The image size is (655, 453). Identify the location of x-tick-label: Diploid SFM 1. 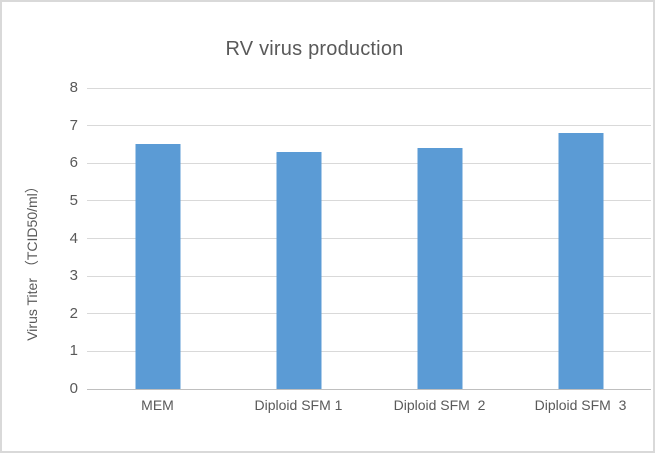
(298, 405).